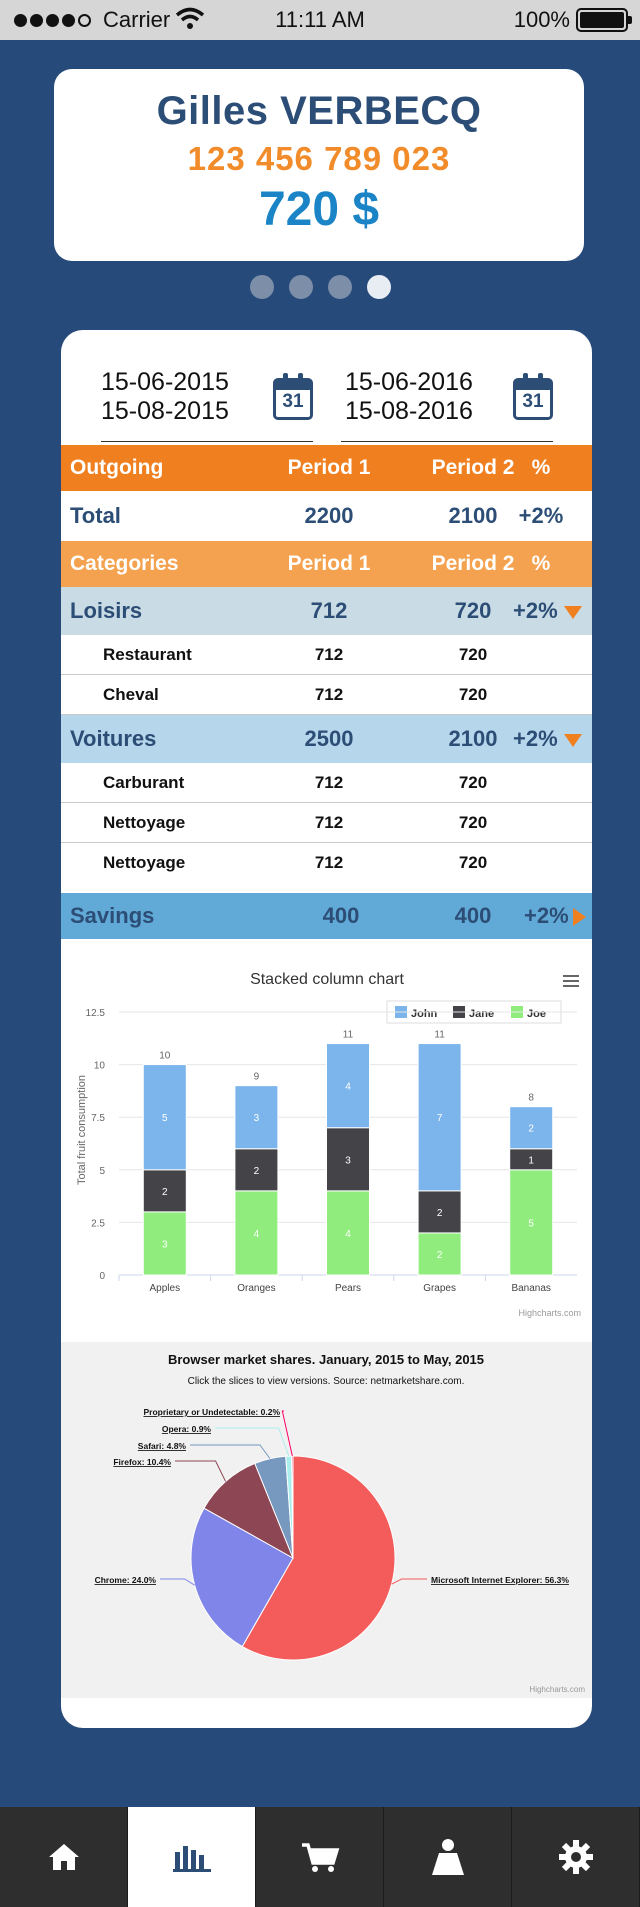 The height and width of the screenshot is (1907, 640). What do you see at coordinates (192, 1857) in the screenshot?
I see `tab-stats` at bounding box center [192, 1857].